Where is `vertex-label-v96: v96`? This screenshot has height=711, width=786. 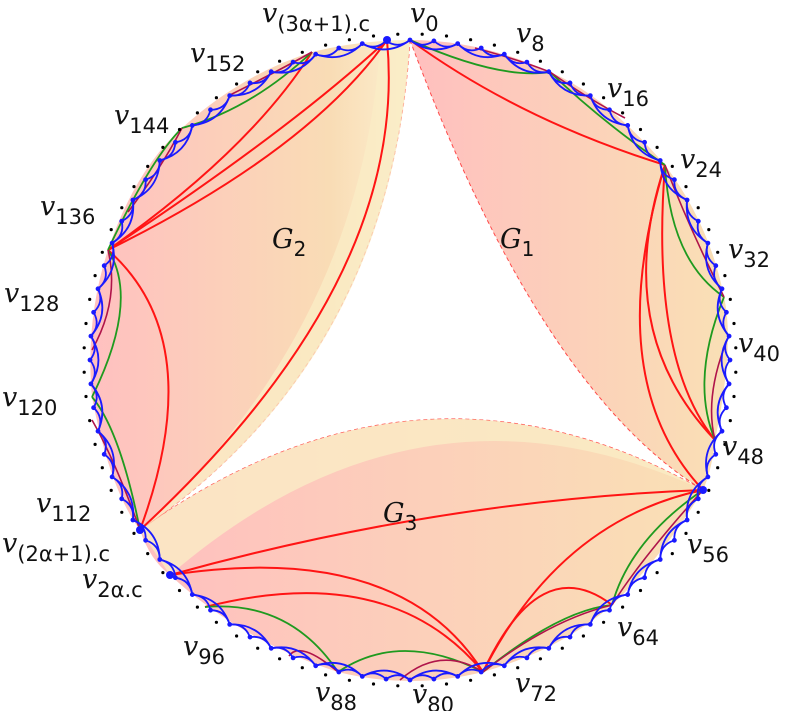 vertex-label-v96: v96 is located at coordinates (204, 650).